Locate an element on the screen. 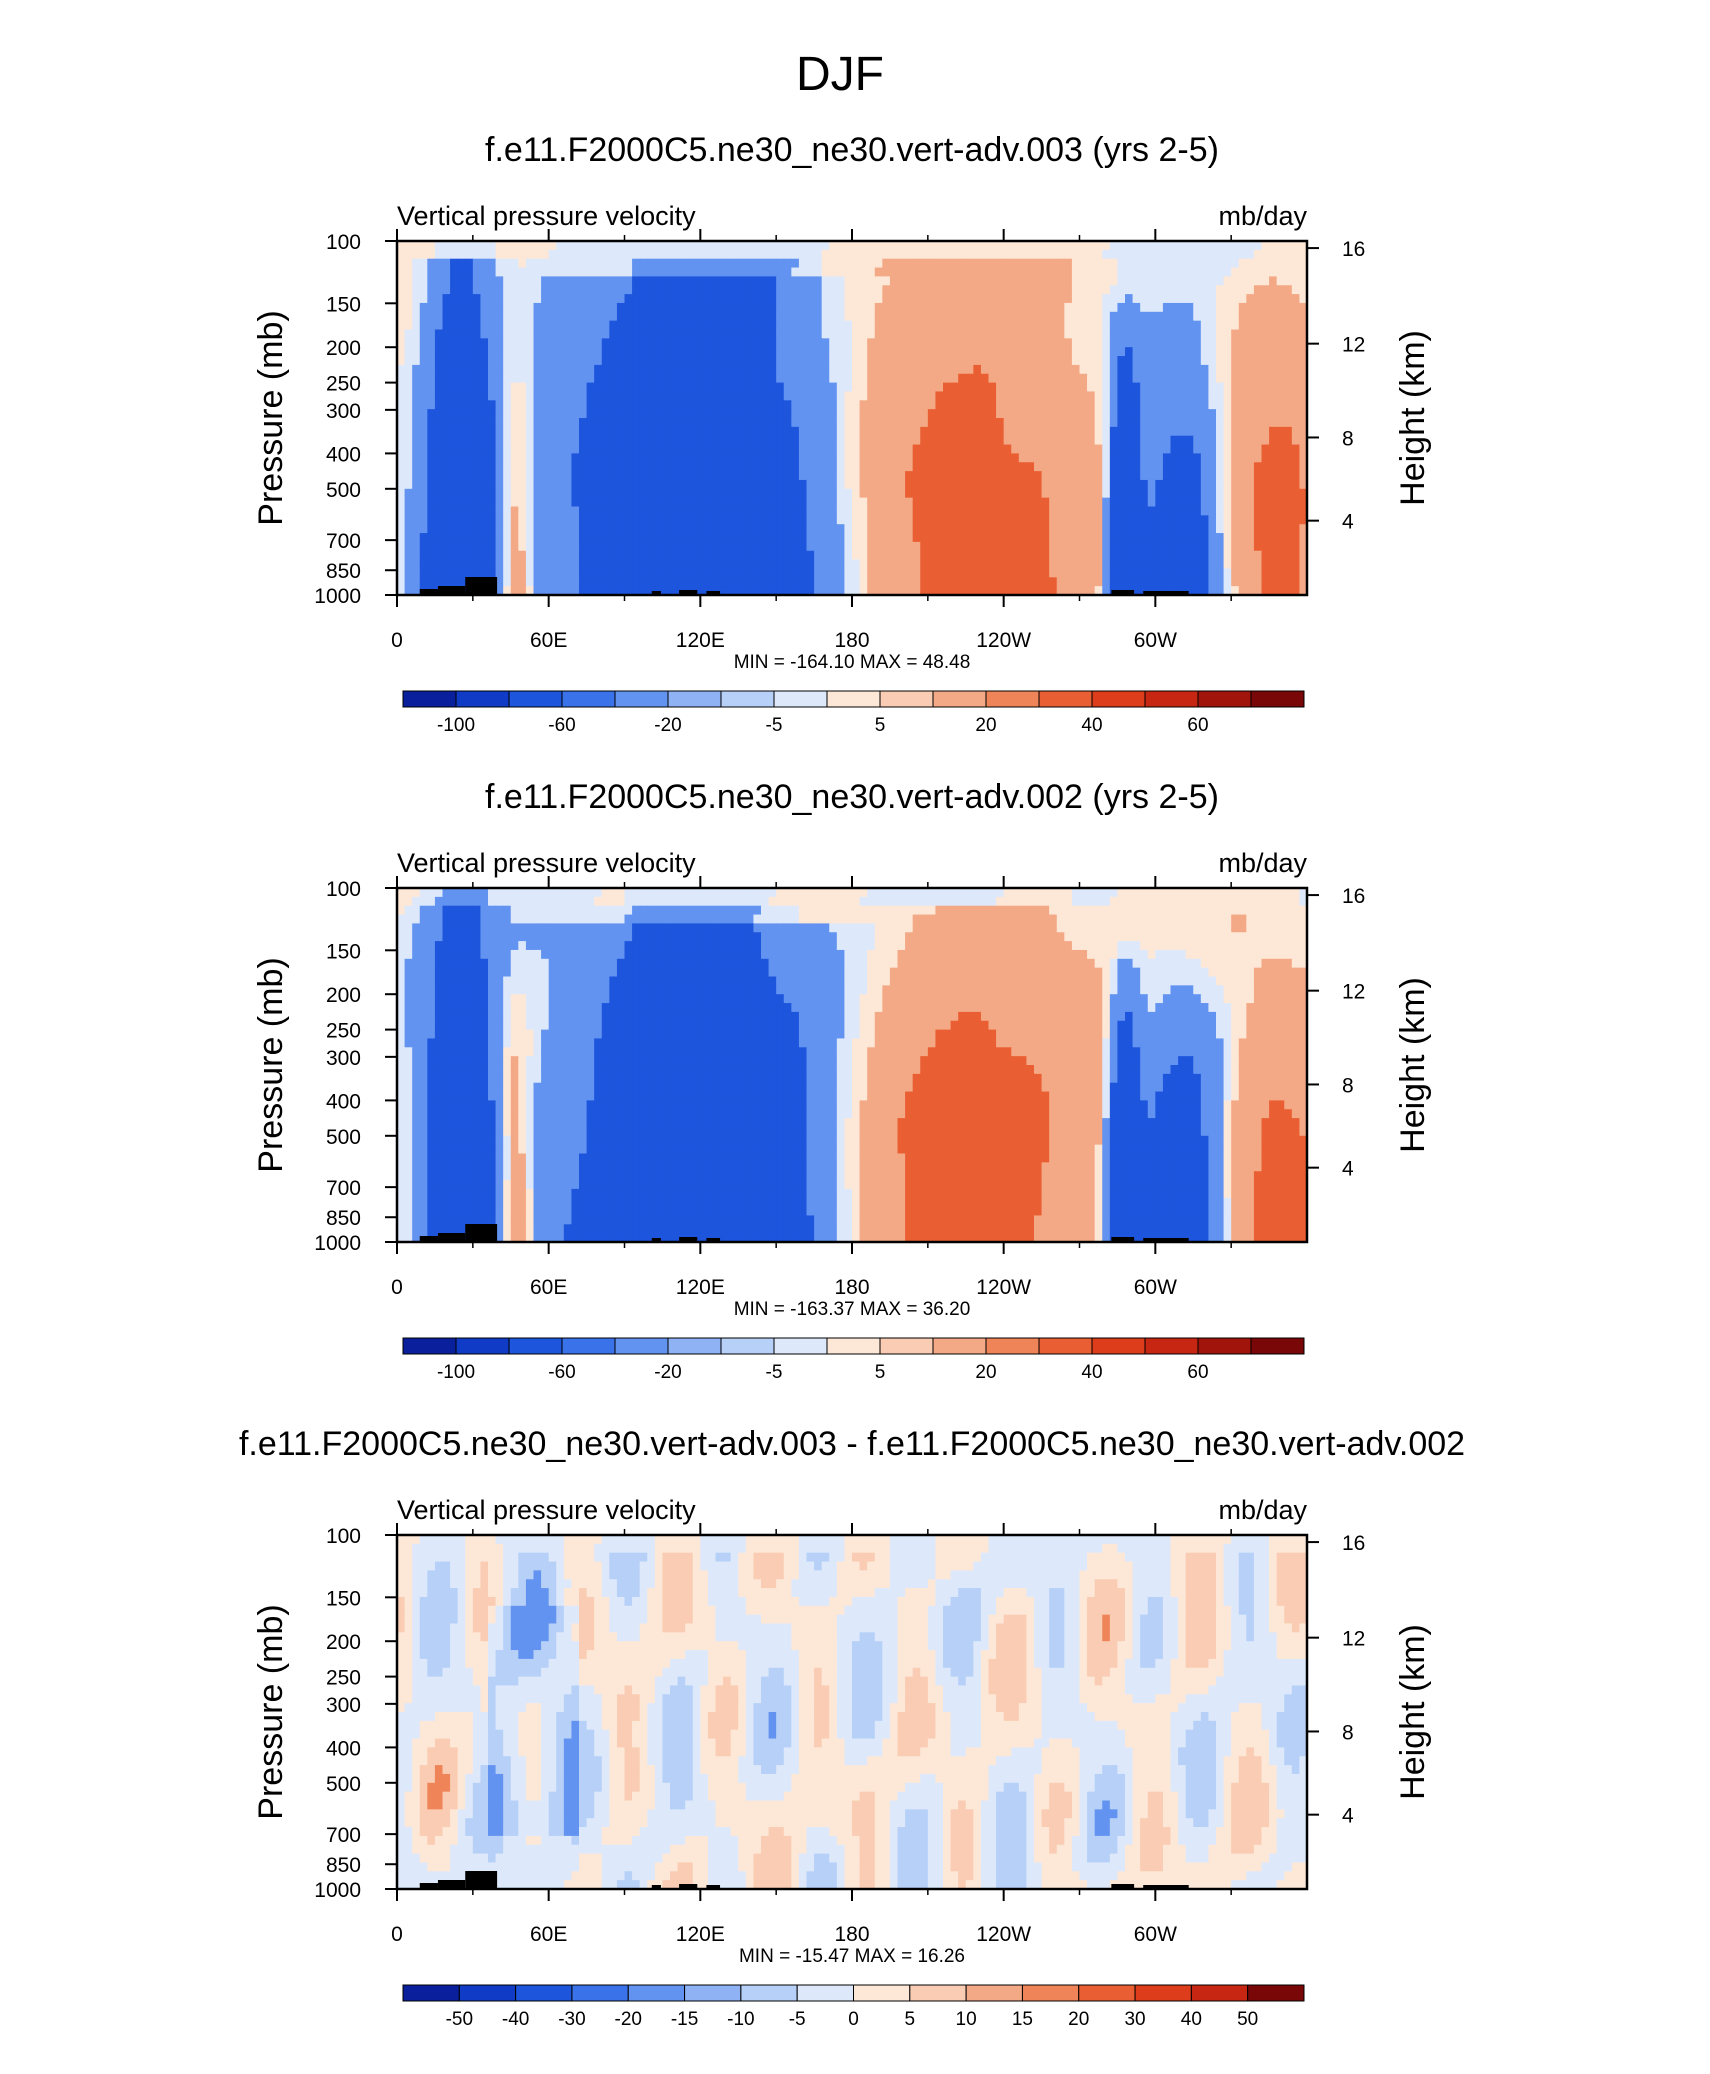 This screenshot has height=2074, width=1710. colorbar-box is located at coordinates (959, 699).